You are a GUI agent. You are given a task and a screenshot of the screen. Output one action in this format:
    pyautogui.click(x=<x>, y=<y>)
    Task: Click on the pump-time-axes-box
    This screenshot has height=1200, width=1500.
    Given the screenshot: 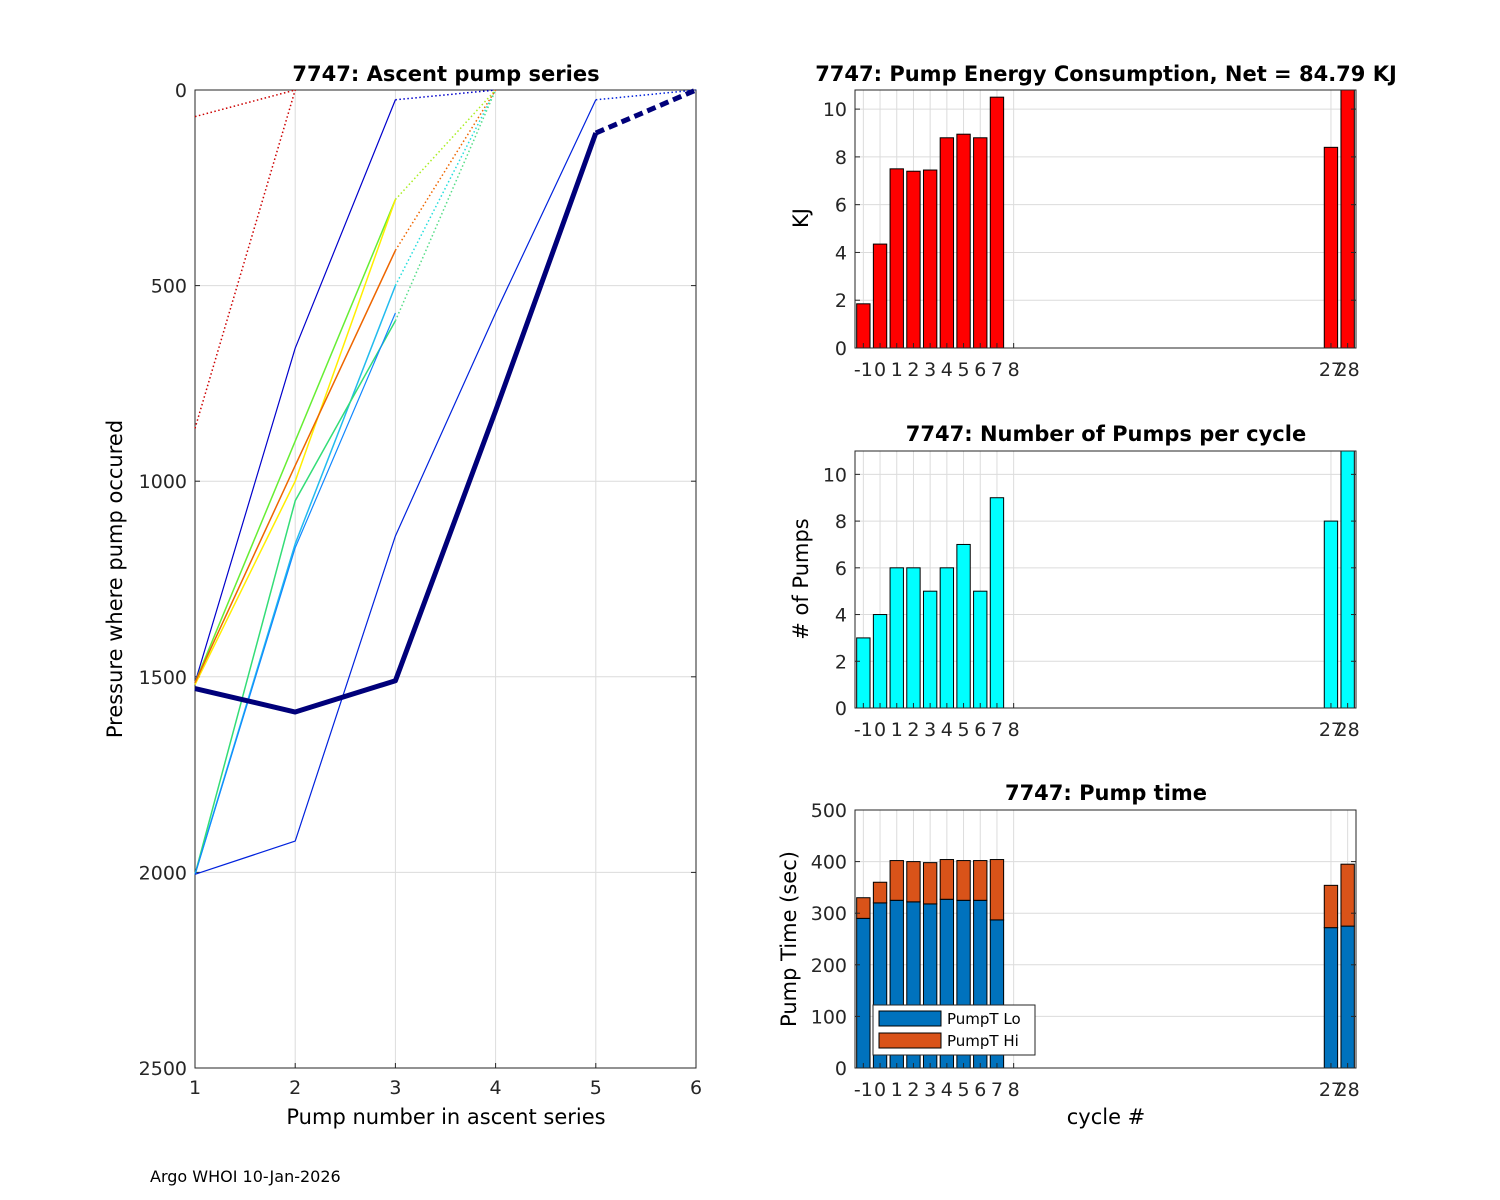 What is the action you would take?
    pyautogui.click(x=1105, y=939)
    